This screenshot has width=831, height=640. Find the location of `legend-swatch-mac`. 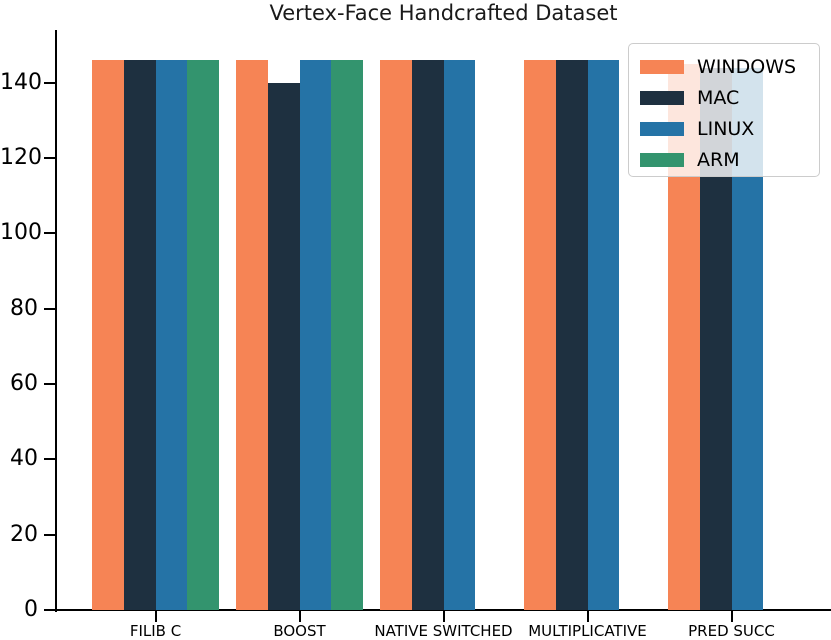

legend-swatch-mac is located at coordinates (662, 97).